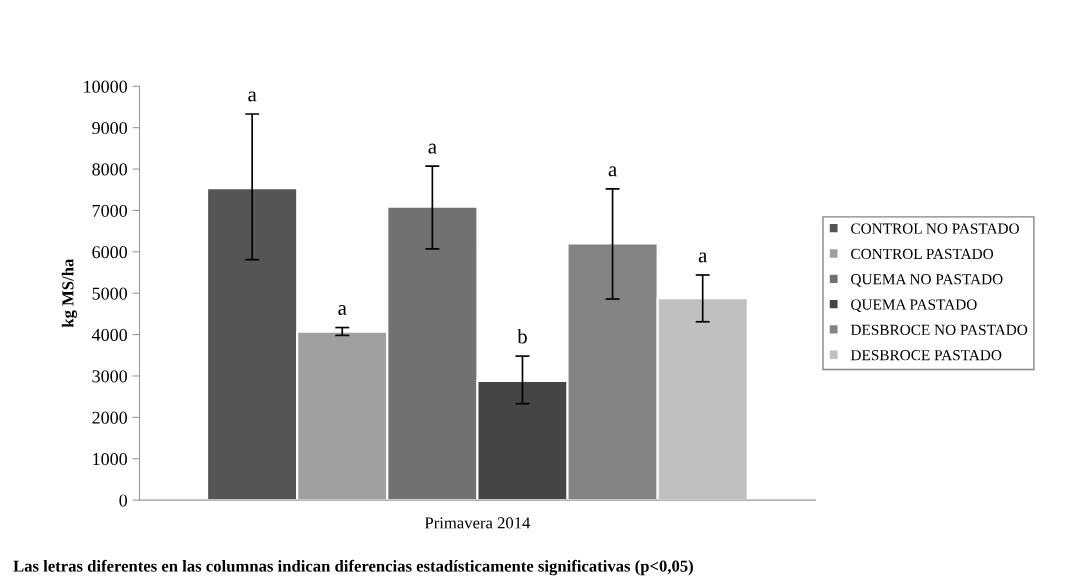 This screenshot has height=587, width=1090. What do you see at coordinates (914, 306) in the screenshot?
I see `legend-label: QUEMA PASTADO` at bounding box center [914, 306].